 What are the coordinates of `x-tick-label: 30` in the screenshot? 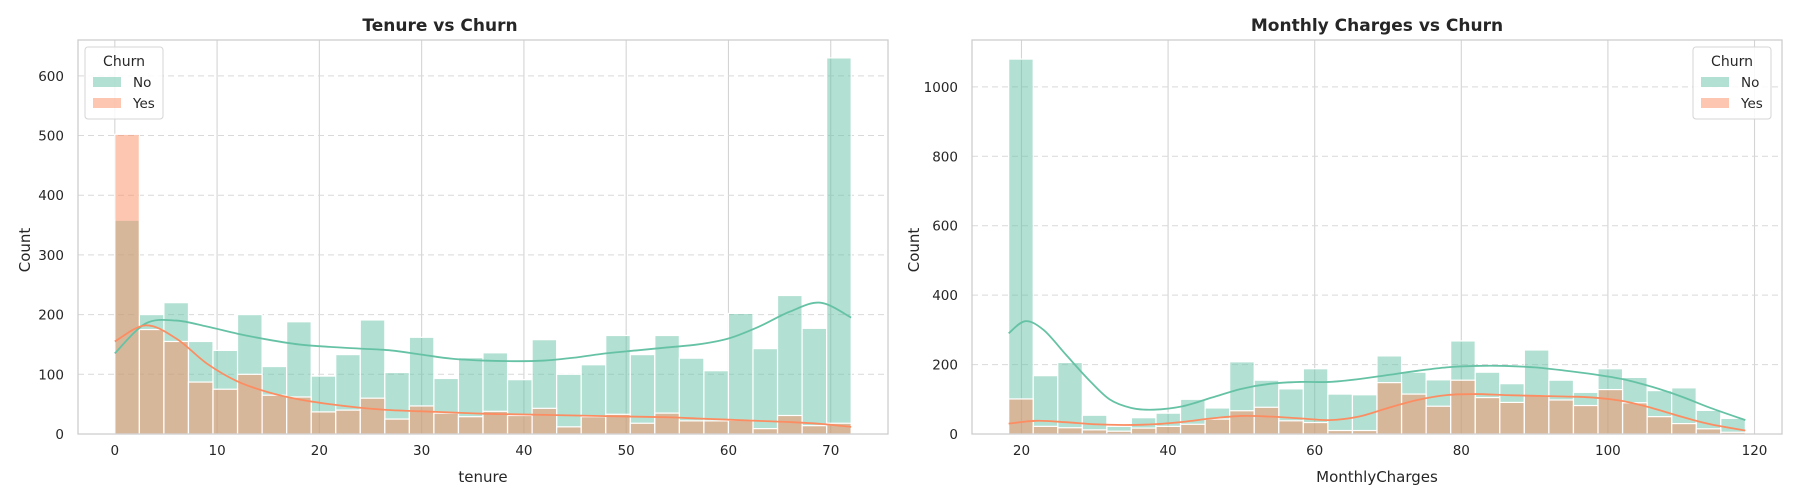 It's located at (421, 451).